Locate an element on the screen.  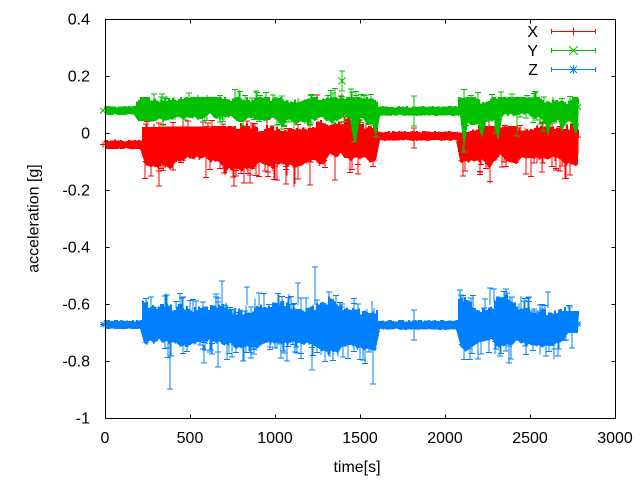
svg-text: -1 is located at coordinates (83, 419).